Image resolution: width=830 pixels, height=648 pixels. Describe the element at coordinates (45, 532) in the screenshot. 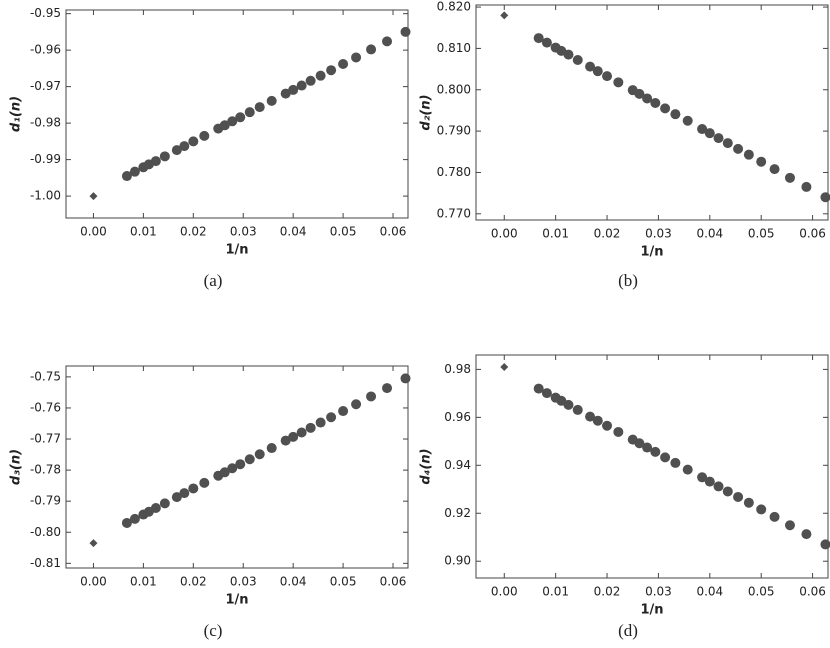

I see `y-tick-label: -0.80` at that location.